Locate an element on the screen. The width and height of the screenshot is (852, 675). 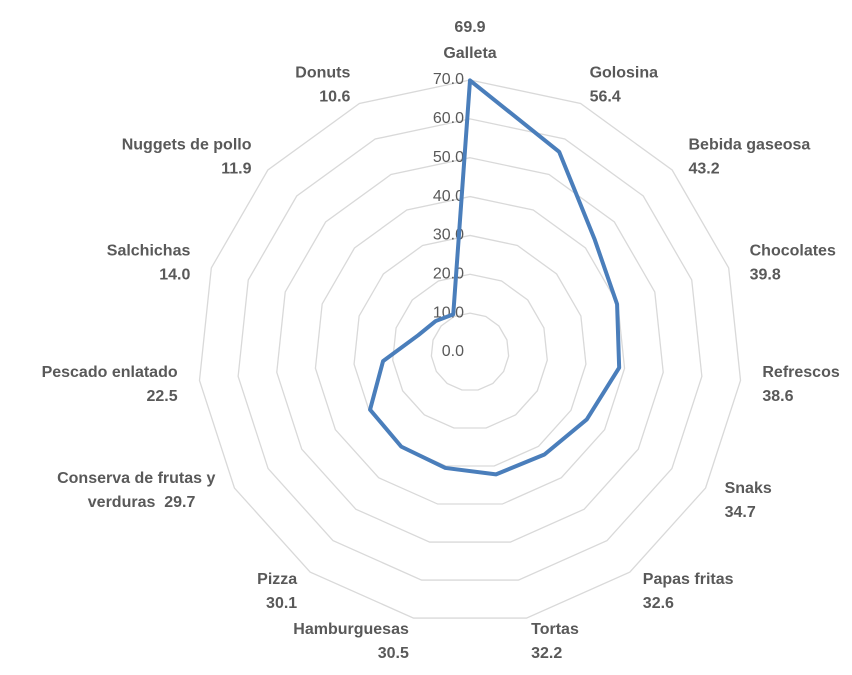
value-label: 43.2 is located at coordinates (703, 168).